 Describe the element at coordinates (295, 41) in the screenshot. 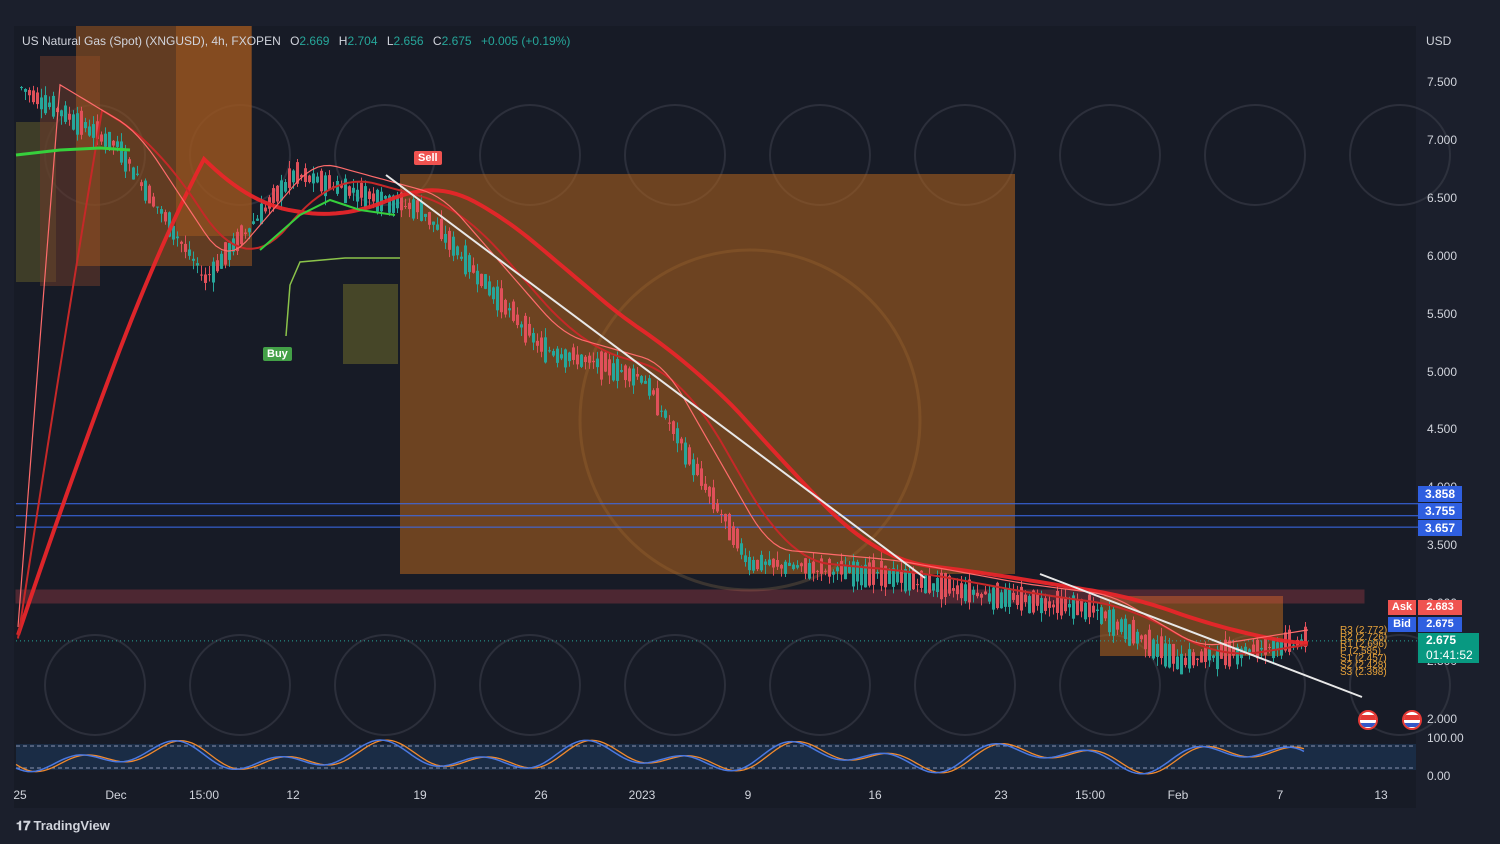

I see `open-label: O` at that location.